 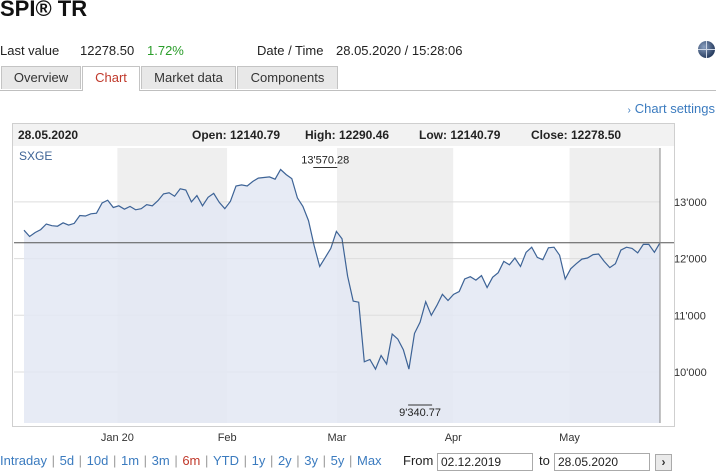 I want to click on to-label: to, so click(x=544, y=460).